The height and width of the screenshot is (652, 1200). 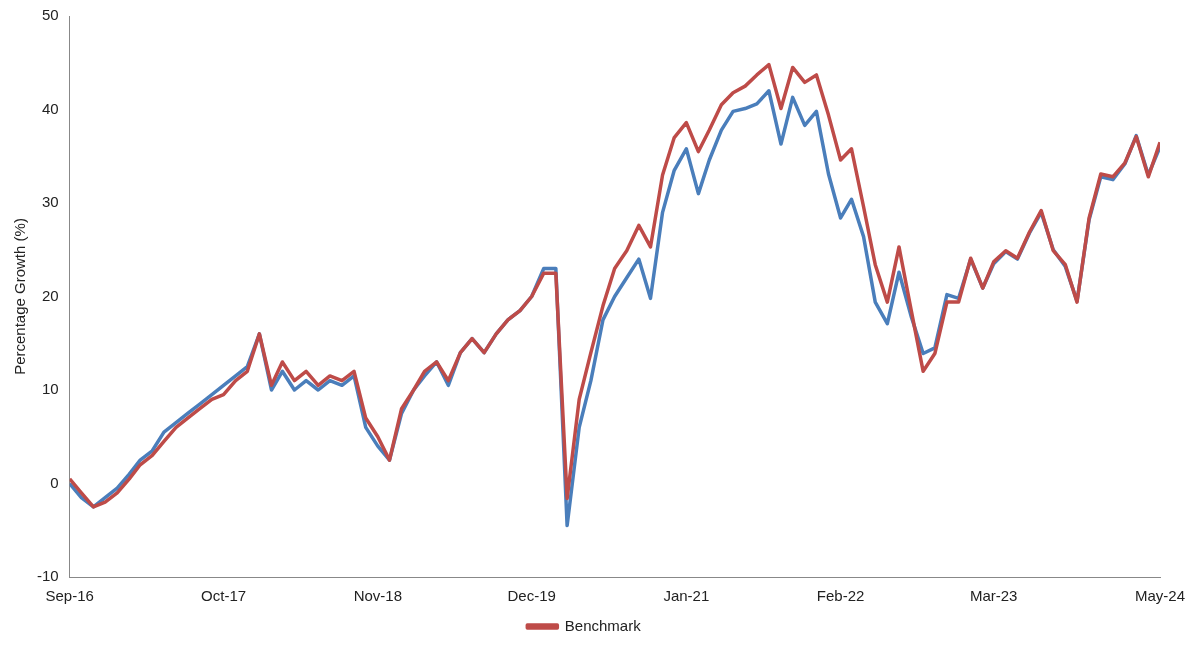 What do you see at coordinates (840, 596) in the screenshot?
I see `x-tick-label: Feb-22` at bounding box center [840, 596].